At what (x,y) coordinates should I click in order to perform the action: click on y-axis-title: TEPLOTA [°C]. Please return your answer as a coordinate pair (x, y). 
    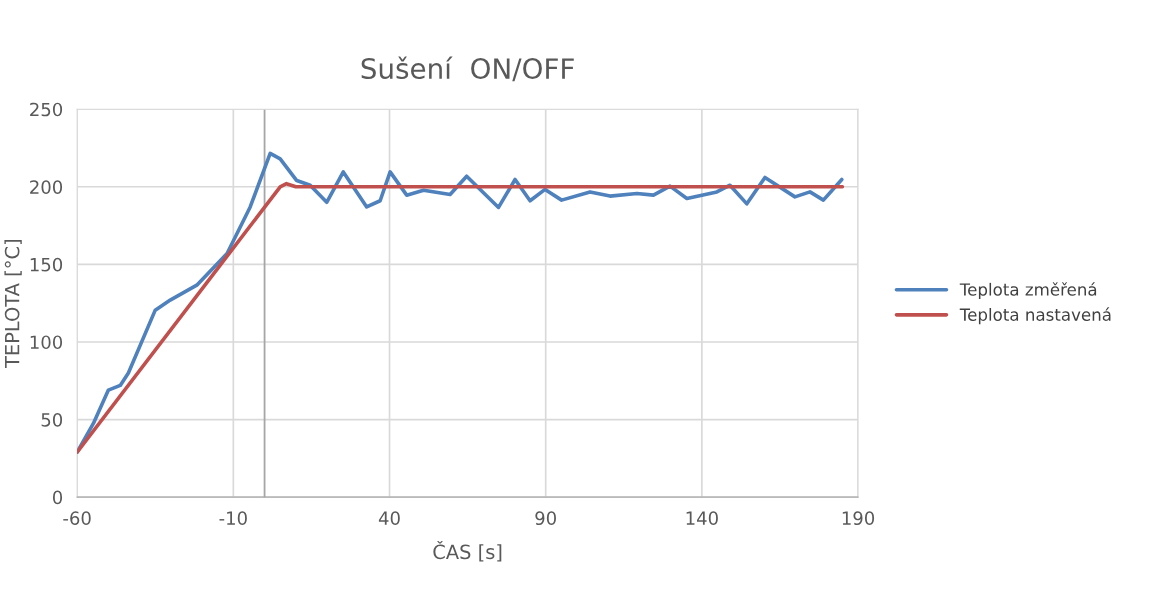
    Looking at the image, I should click on (13, 304).